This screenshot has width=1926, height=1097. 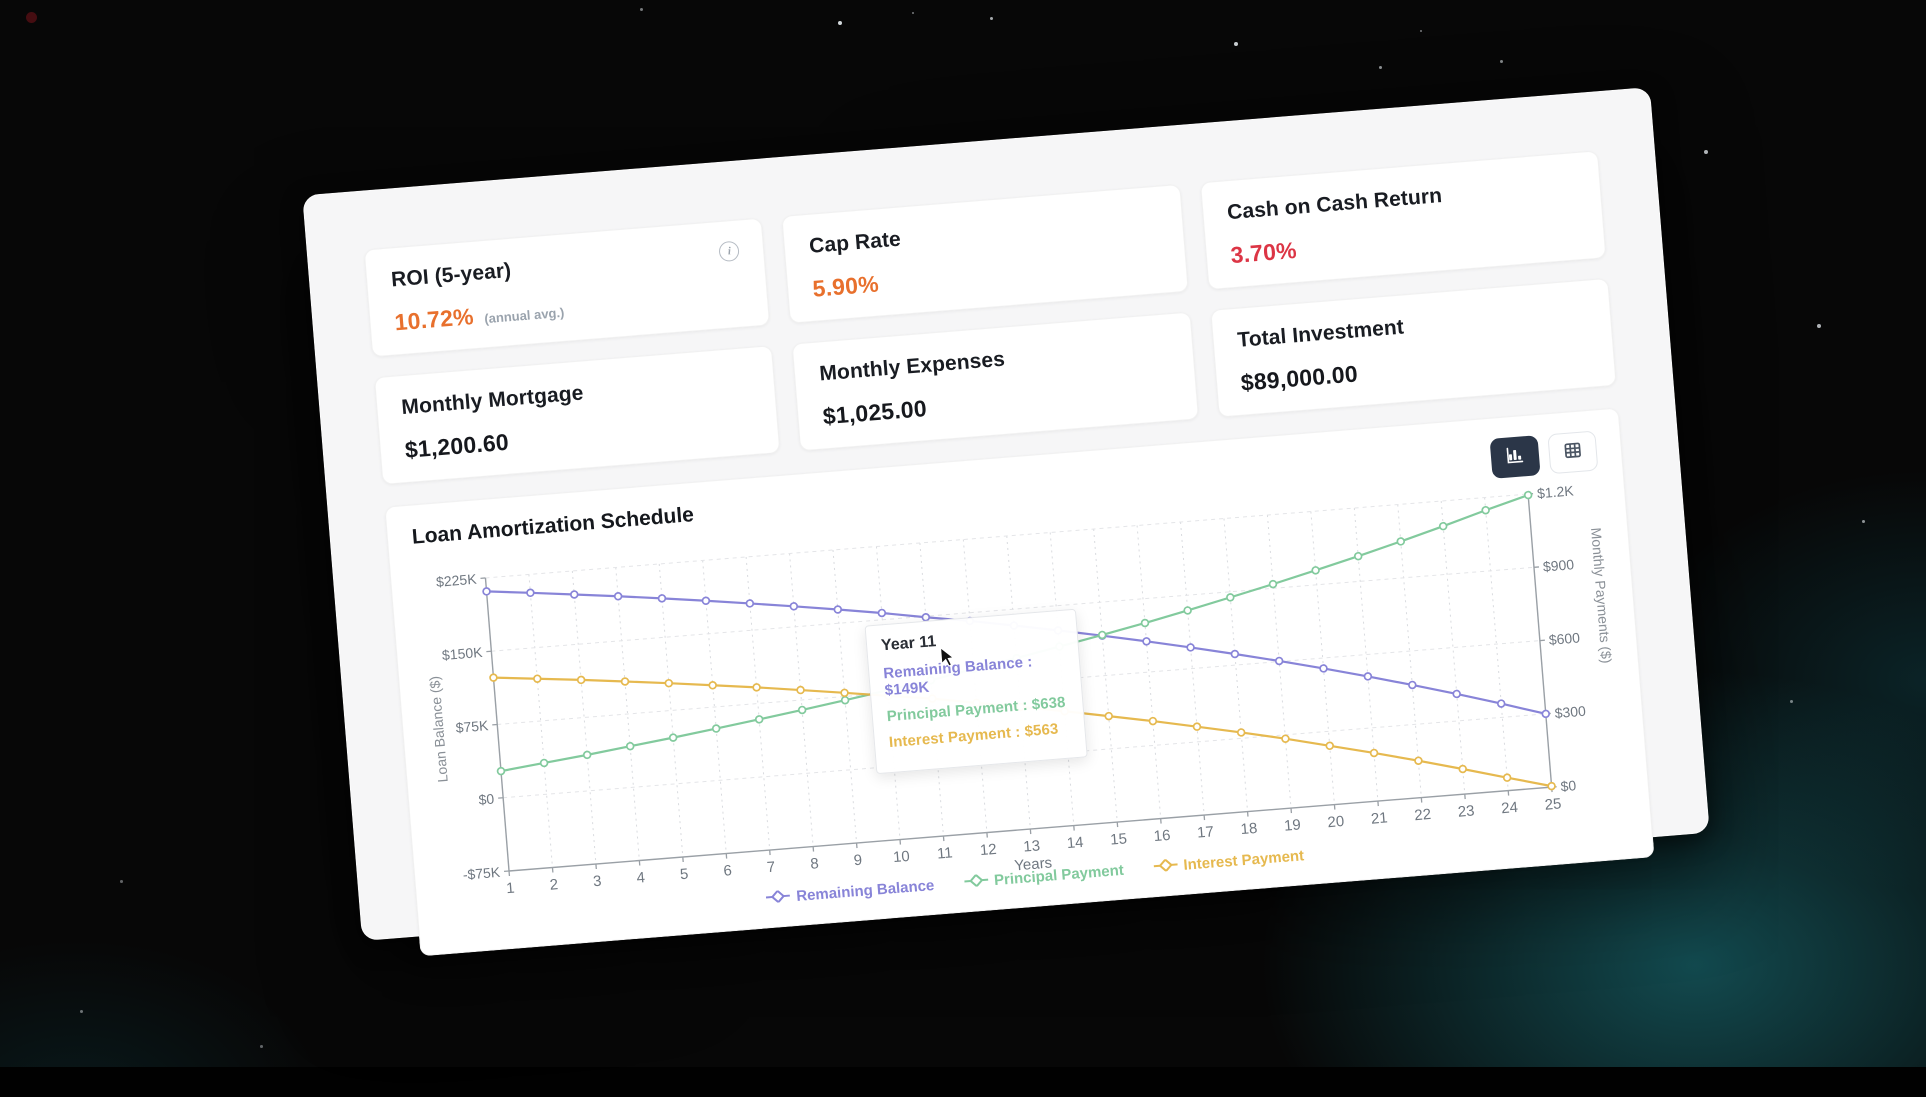 What do you see at coordinates (553, 526) in the screenshot?
I see `chart-title: Loan Amortization Schedule` at bounding box center [553, 526].